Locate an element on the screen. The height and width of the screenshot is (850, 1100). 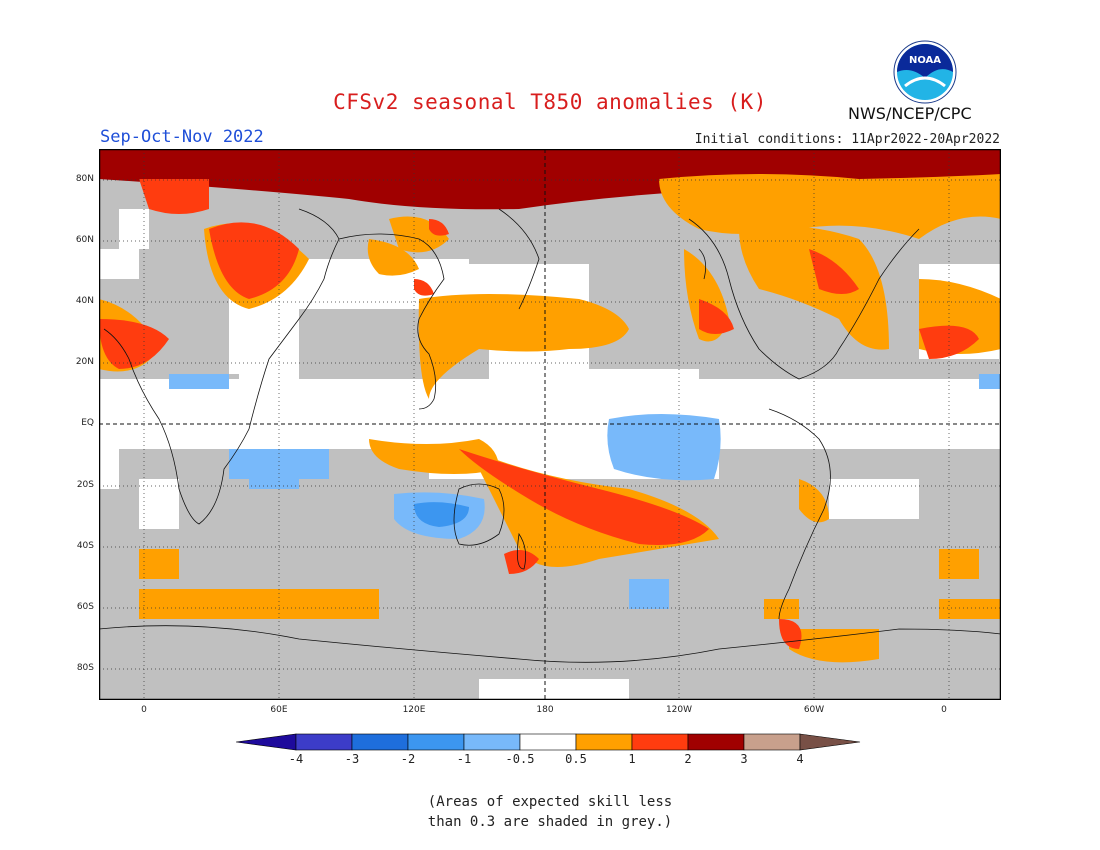
colorbar is located at coordinates (548, 742).